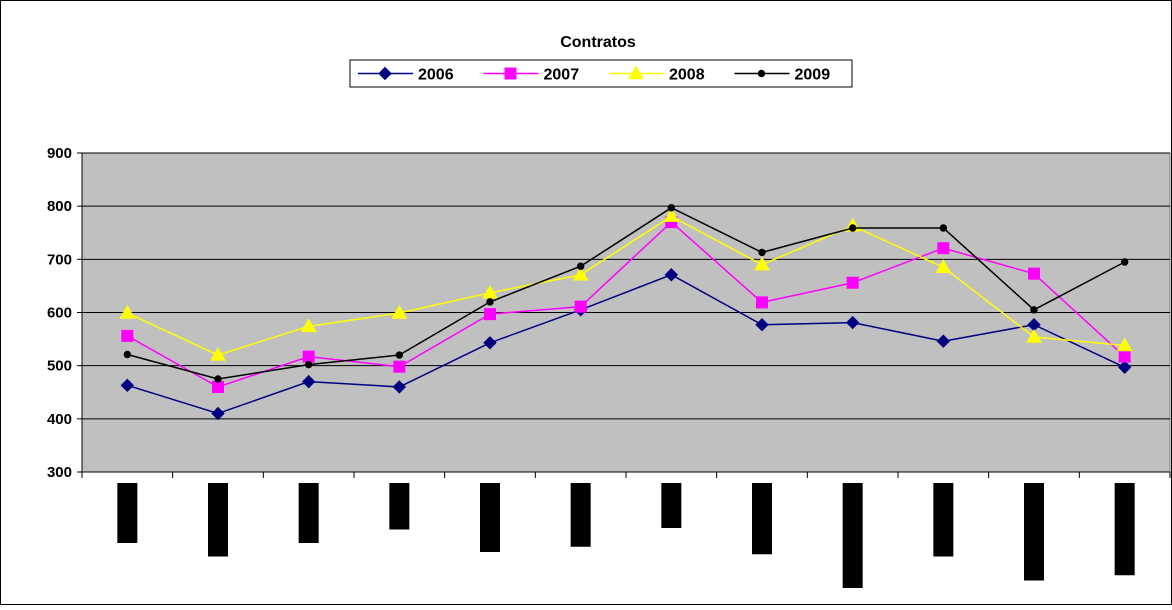 The width and height of the screenshot is (1172, 610). What do you see at coordinates (59, 472) in the screenshot?
I see `y-tick-label: 300` at bounding box center [59, 472].